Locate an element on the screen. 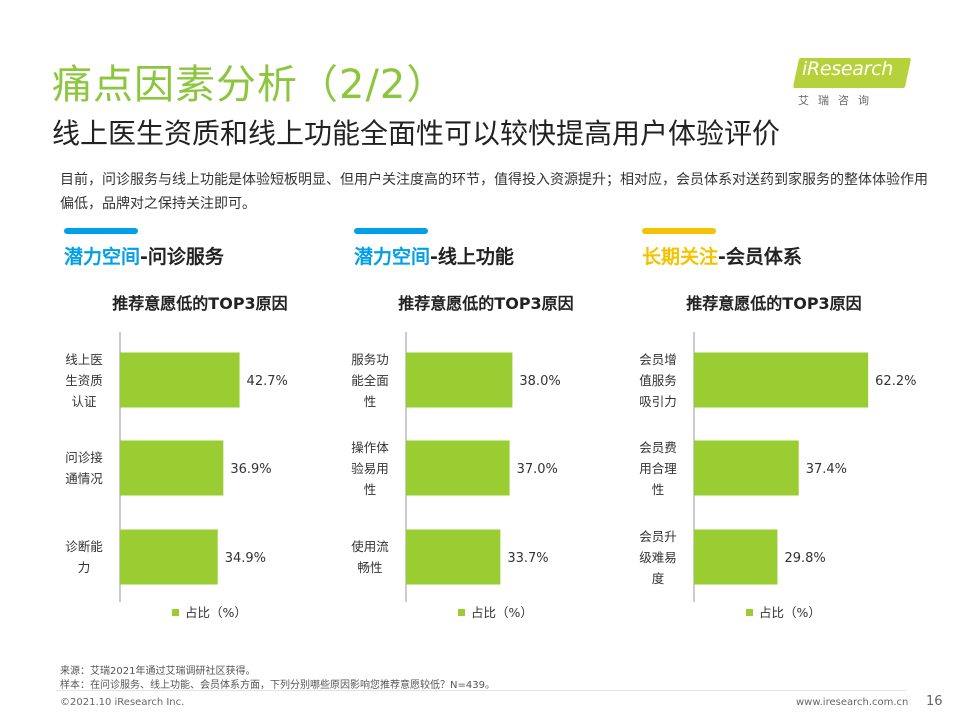  category-label: 会员升 级难易度 is located at coordinates (658, 557).